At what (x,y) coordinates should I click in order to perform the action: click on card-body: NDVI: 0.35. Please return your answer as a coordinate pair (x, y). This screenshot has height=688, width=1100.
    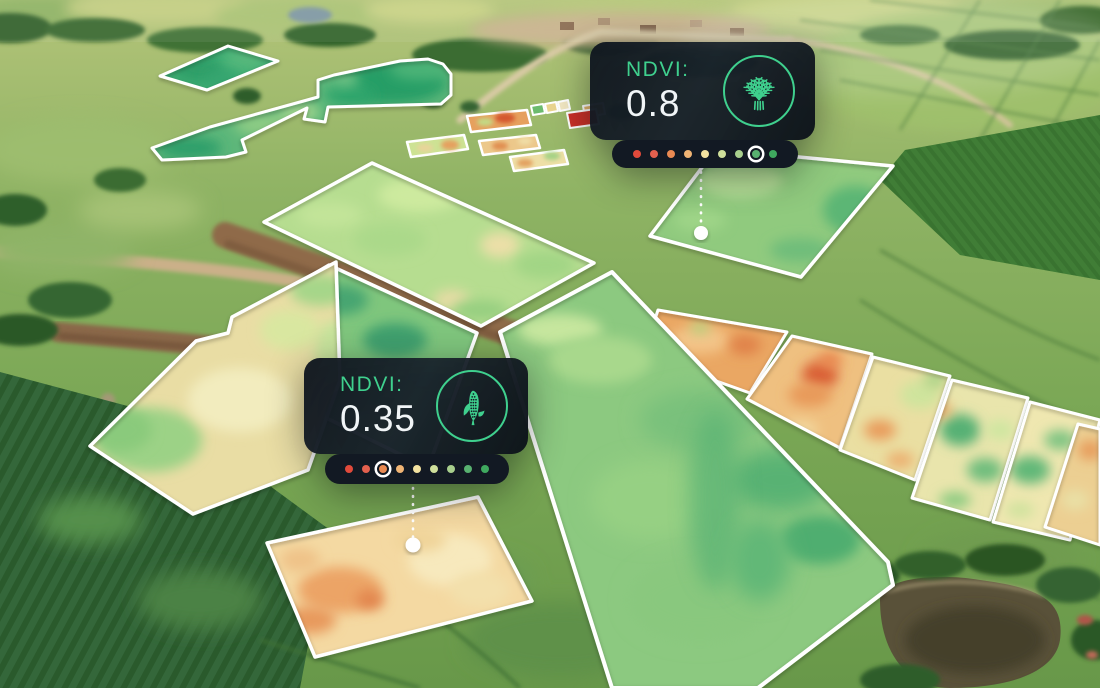
    Looking at the image, I should click on (416, 406).